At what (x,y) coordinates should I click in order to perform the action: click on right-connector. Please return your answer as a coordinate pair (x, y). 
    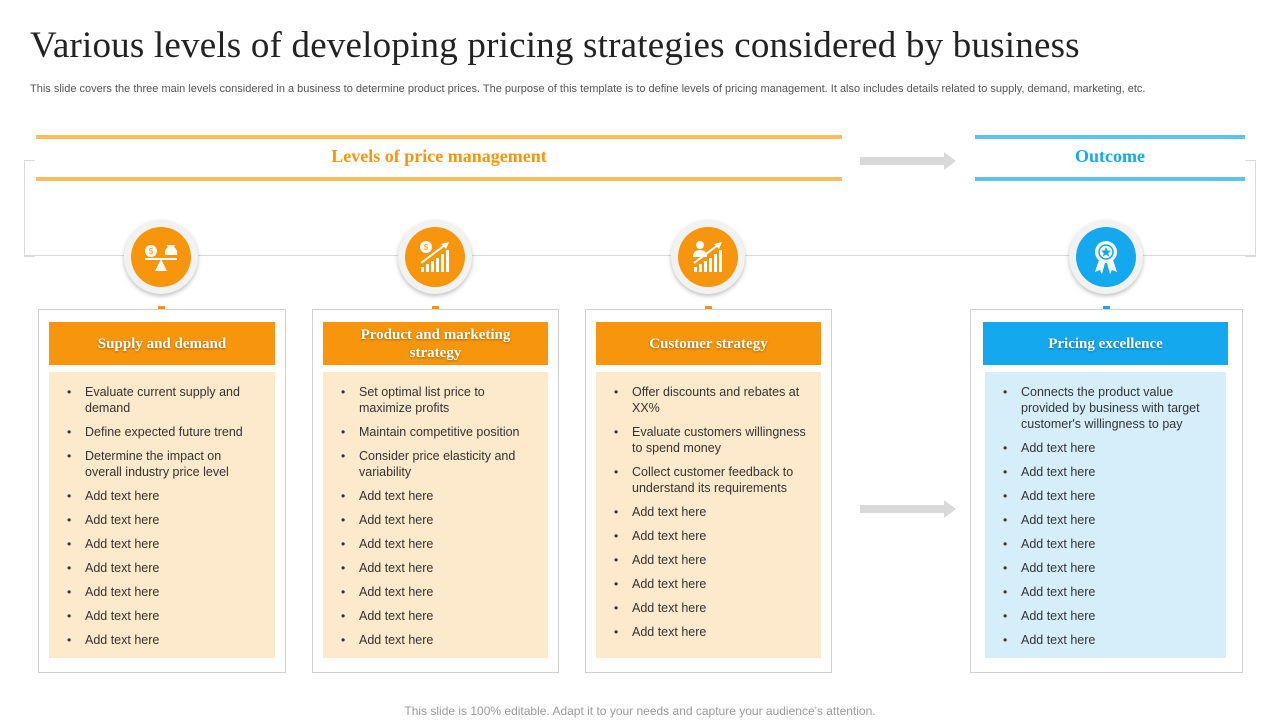
    Looking at the image, I should click on (1250, 208).